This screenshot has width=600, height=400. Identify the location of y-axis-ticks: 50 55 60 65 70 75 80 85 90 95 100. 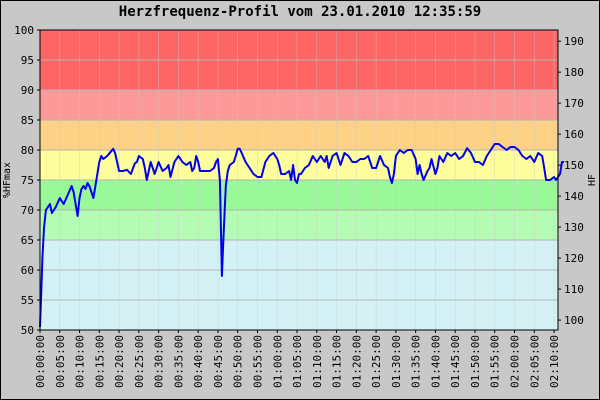
(27, 180).